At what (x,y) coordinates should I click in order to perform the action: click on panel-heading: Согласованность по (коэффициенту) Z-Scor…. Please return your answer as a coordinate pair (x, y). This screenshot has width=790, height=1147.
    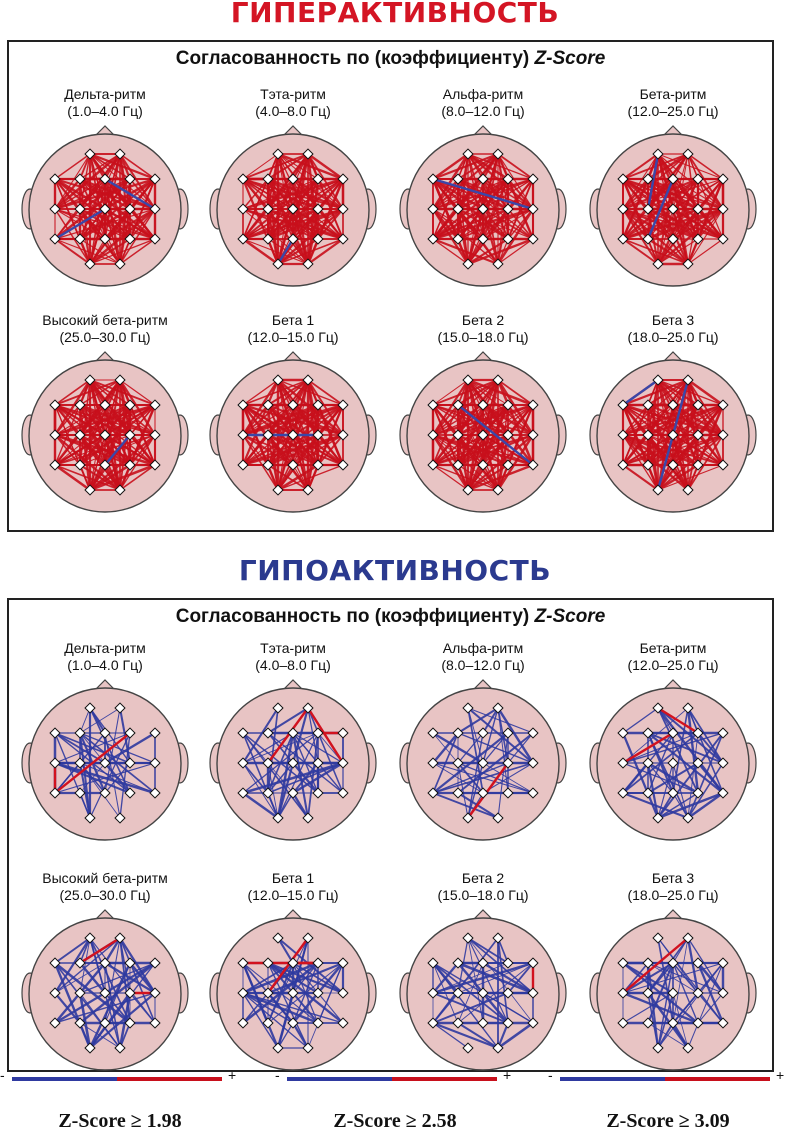
    Looking at the image, I should click on (390, 617).